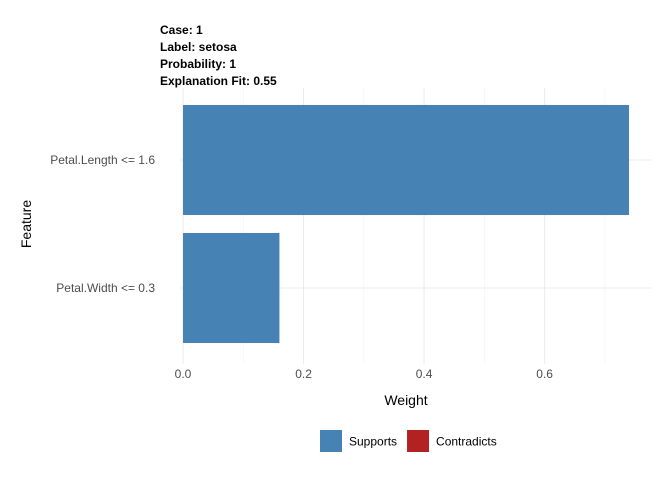 The width and height of the screenshot is (672, 480). I want to click on y-tick-label: Petal.Width <= 0.3, so click(105, 288).